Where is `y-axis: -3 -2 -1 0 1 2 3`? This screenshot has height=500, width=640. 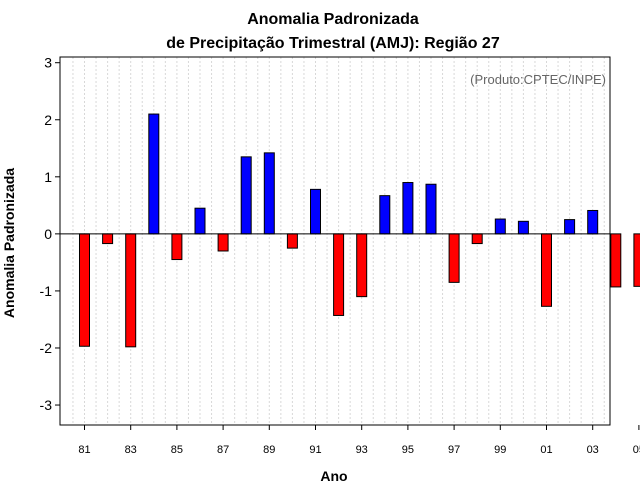 y-axis: -3 -2 -1 0 1 2 3 is located at coordinates (50, 234).